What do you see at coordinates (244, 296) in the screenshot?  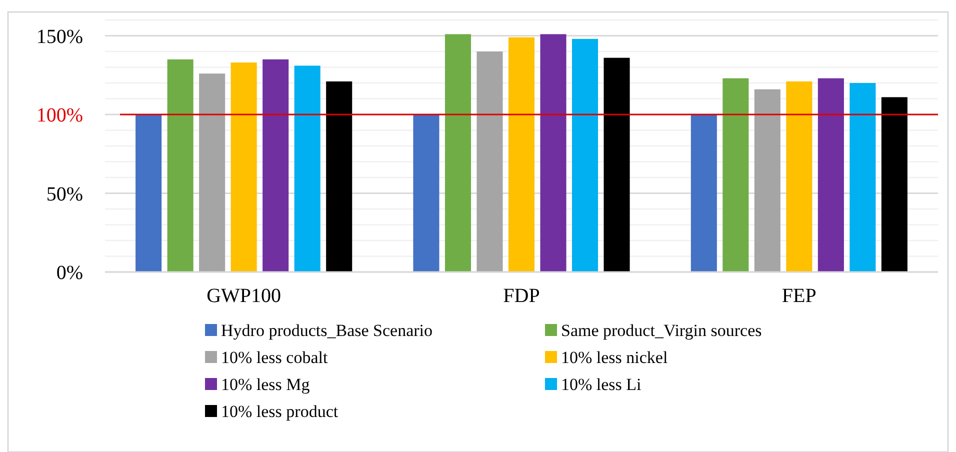 I see `x-tick-label: GWP100` at bounding box center [244, 296].